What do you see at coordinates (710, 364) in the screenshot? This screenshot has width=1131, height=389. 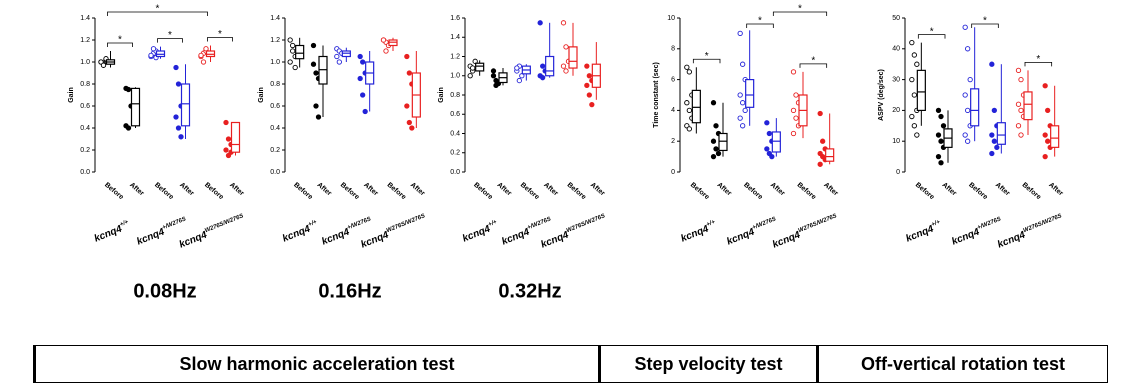 I see `table-cell: Step velocity test` at bounding box center [710, 364].